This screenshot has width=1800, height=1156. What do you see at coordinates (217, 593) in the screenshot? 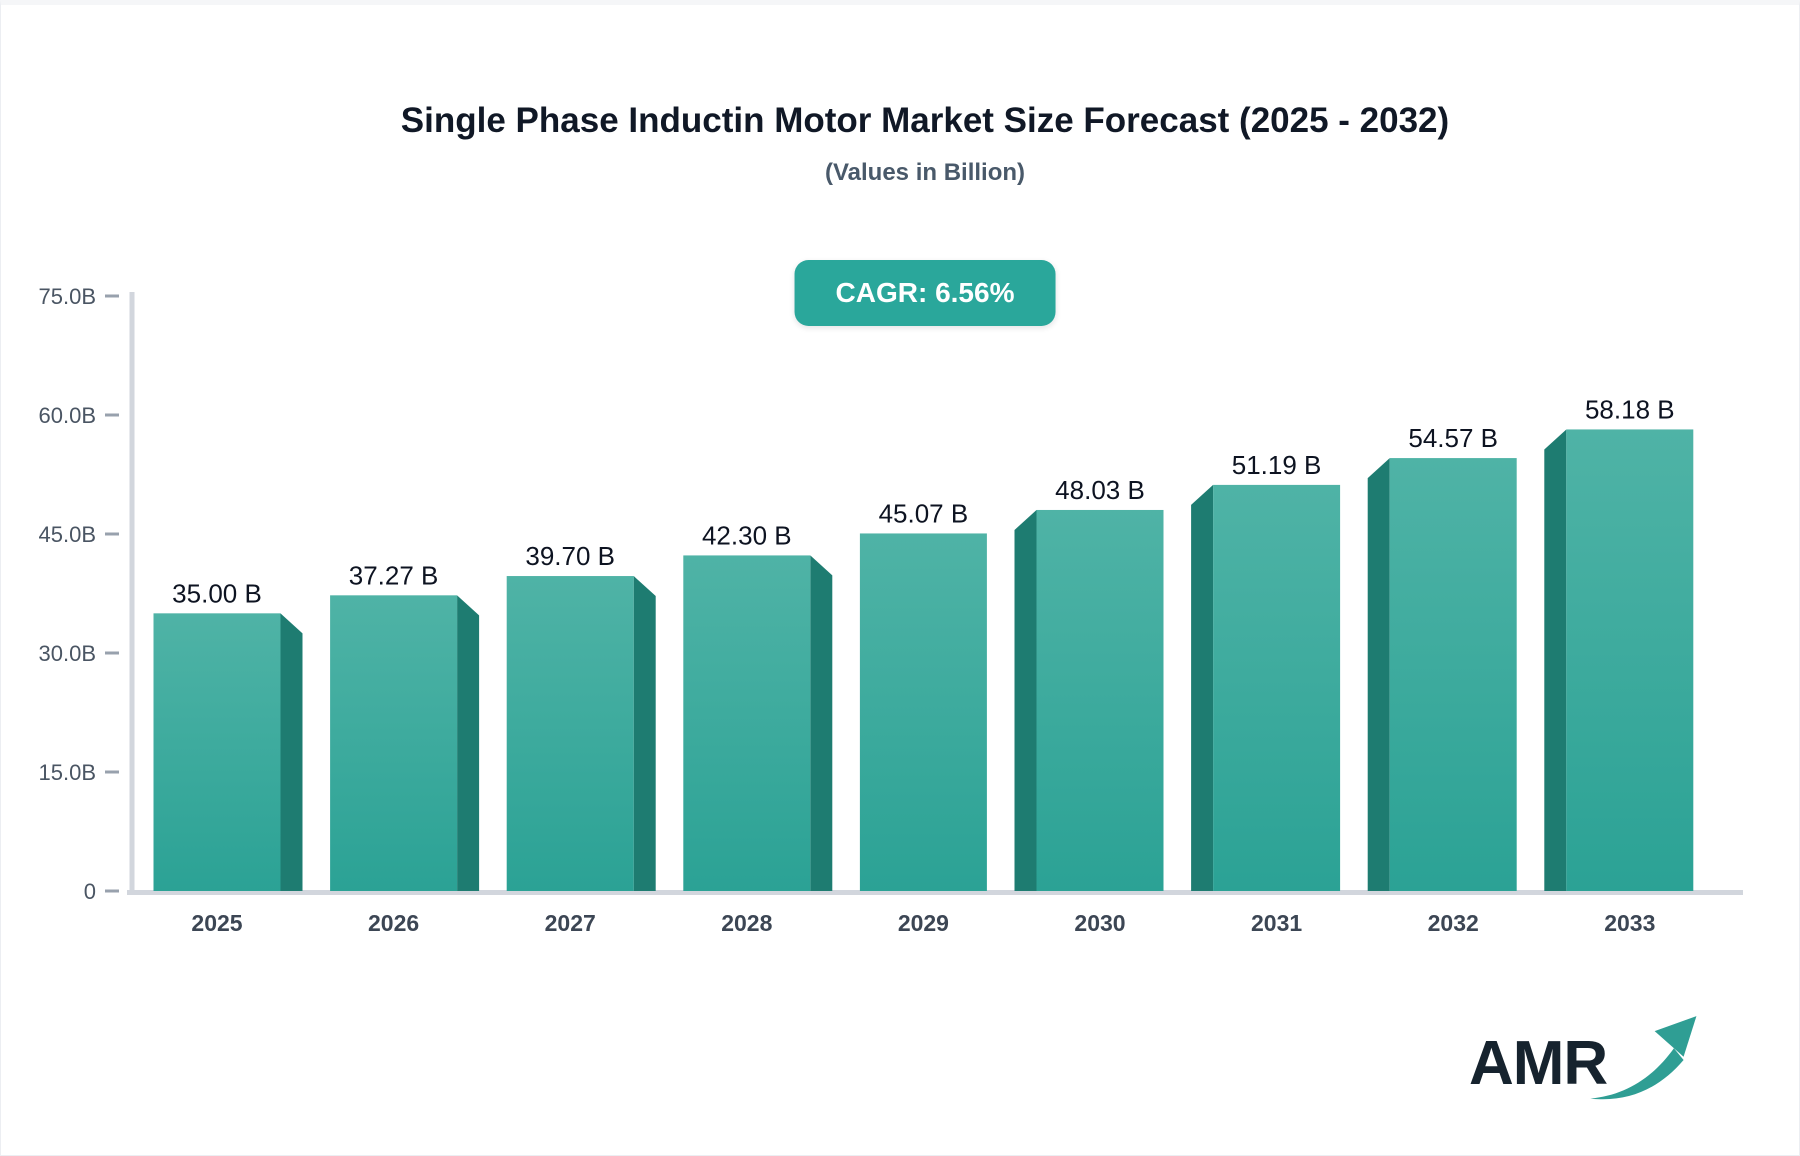
I see `bar-value-label: 35.00 B` at bounding box center [217, 593].